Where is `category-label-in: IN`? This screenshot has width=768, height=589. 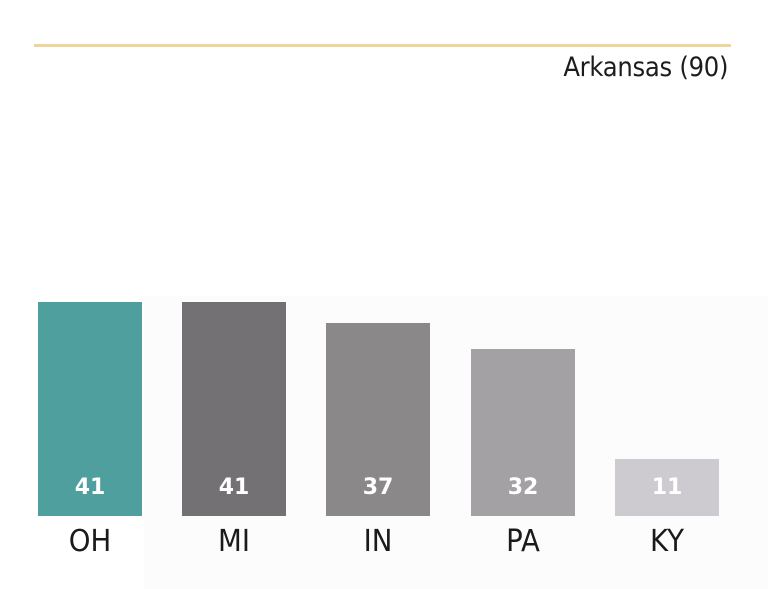 category-label-in: IN is located at coordinates (378, 541).